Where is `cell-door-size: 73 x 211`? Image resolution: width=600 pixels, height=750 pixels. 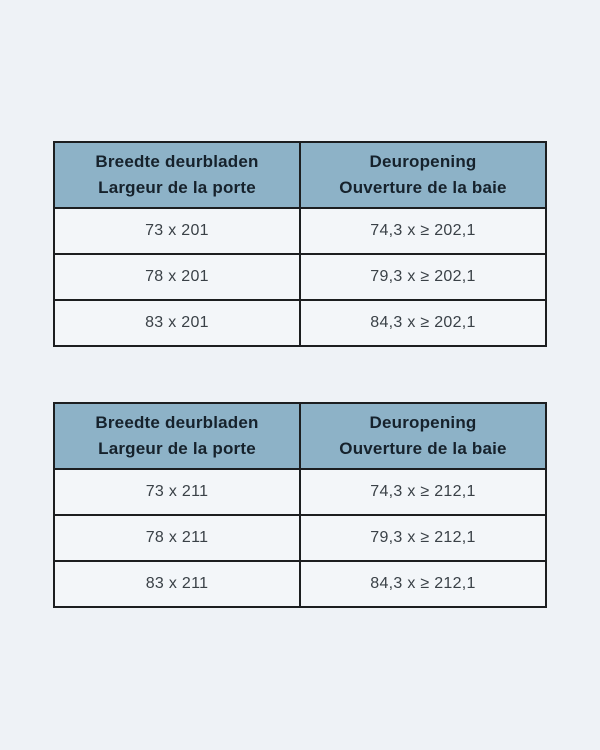
cell-door-size: 73 x 211 is located at coordinates (177, 492).